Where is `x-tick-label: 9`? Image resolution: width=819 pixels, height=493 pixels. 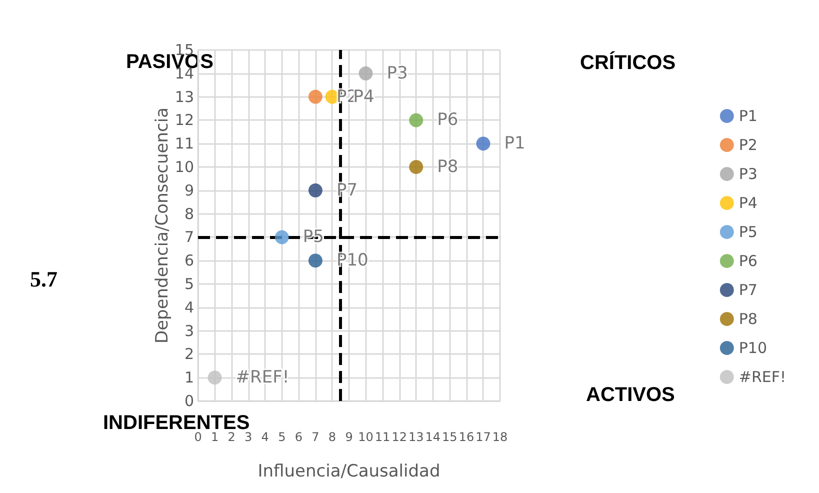
x-tick-label: 9 is located at coordinates (349, 437).